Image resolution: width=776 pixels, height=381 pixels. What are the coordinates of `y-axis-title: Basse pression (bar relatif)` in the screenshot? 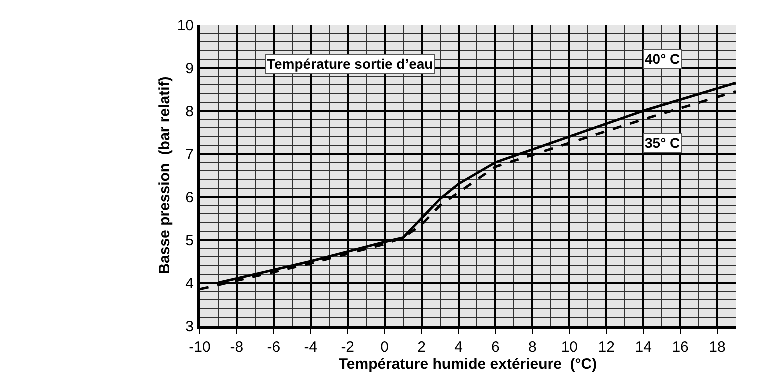 It's located at (165, 175).